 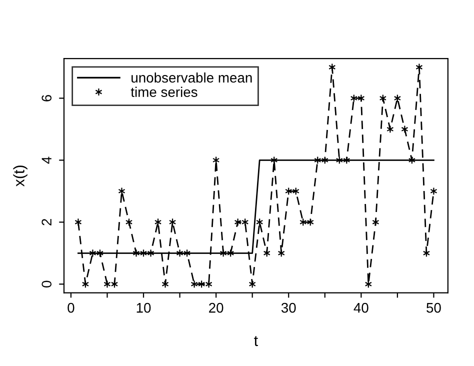 I want to click on legend-label: time series, so click(x=164, y=91).